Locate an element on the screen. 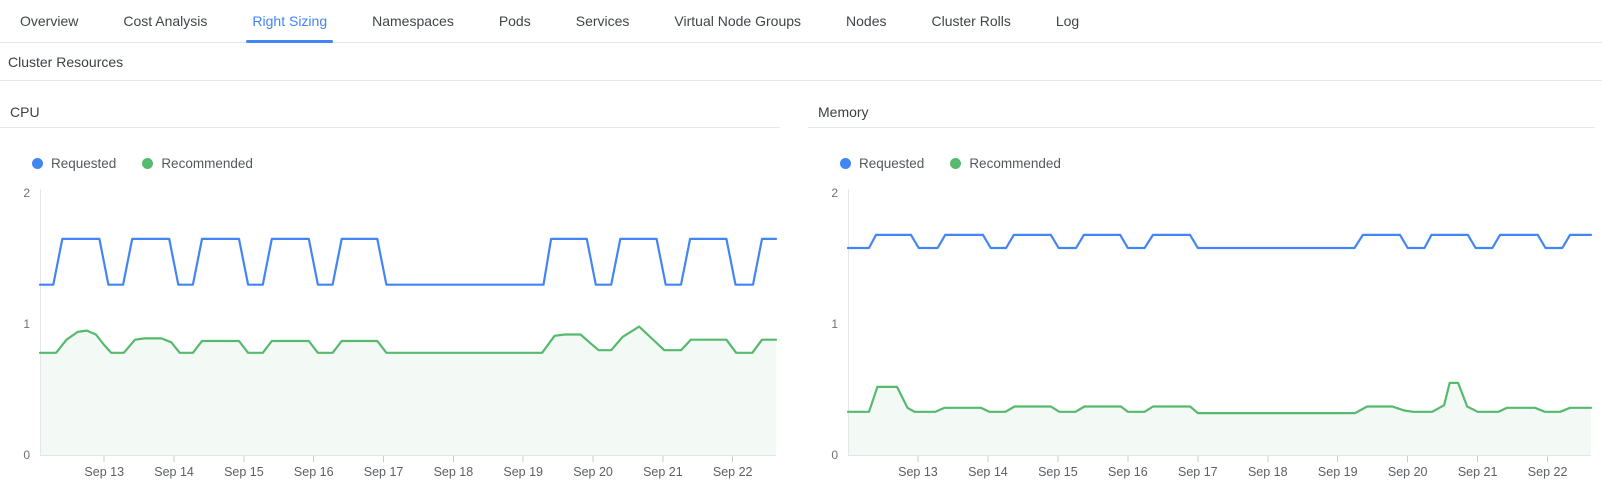 The height and width of the screenshot is (488, 1602). tab-nodes: Nodes is located at coordinates (866, 21).